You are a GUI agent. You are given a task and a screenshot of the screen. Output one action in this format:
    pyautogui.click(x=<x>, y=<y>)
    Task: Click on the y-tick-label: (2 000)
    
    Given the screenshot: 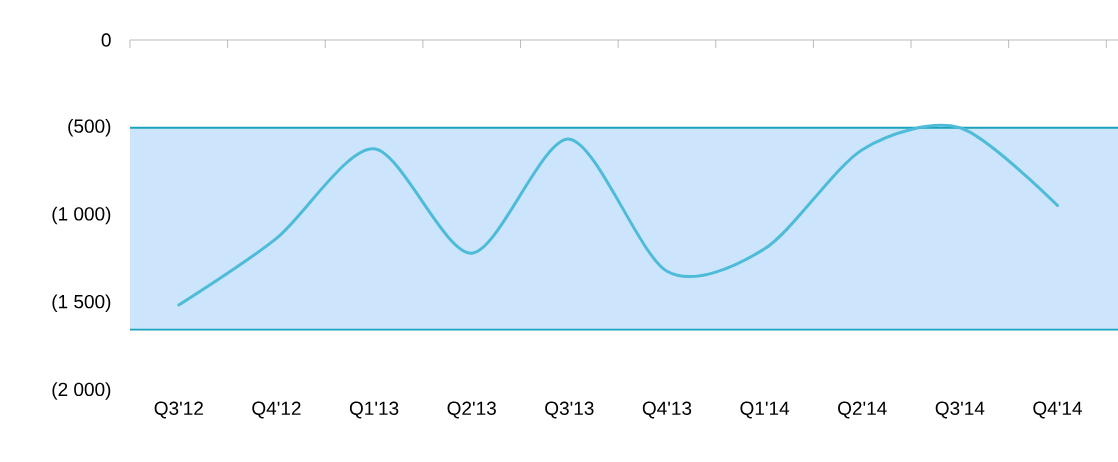 What is the action you would take?
    pyautogui.click(x=81, y=391)
    